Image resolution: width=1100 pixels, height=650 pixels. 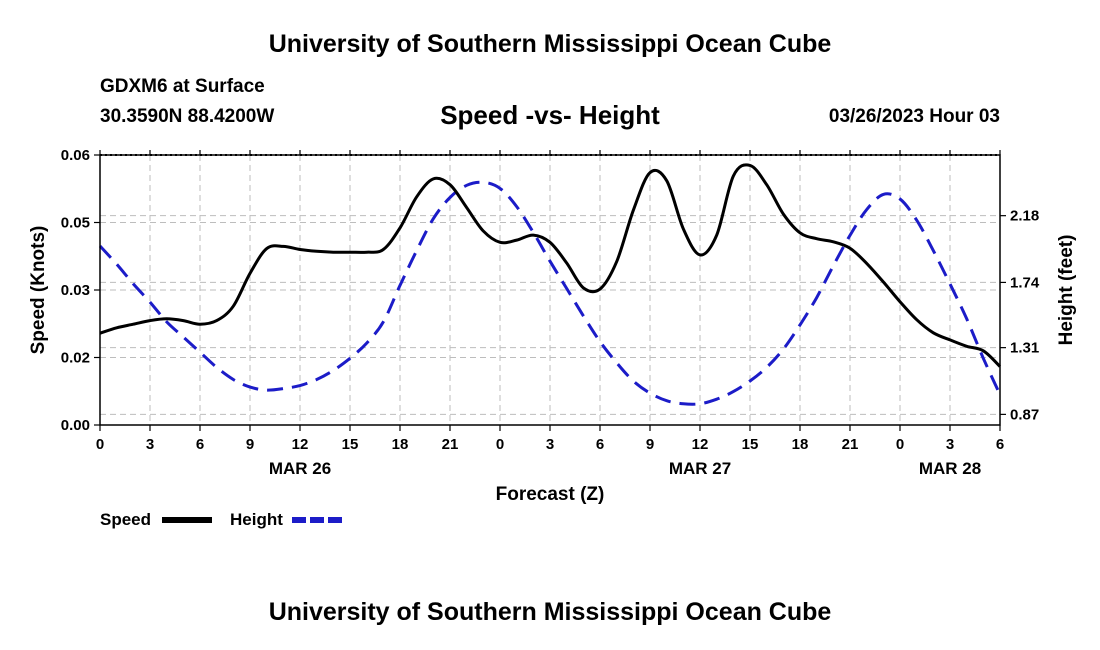 I want to click on station-label: GDXM6 at Surface, so click(x=182, y=86).